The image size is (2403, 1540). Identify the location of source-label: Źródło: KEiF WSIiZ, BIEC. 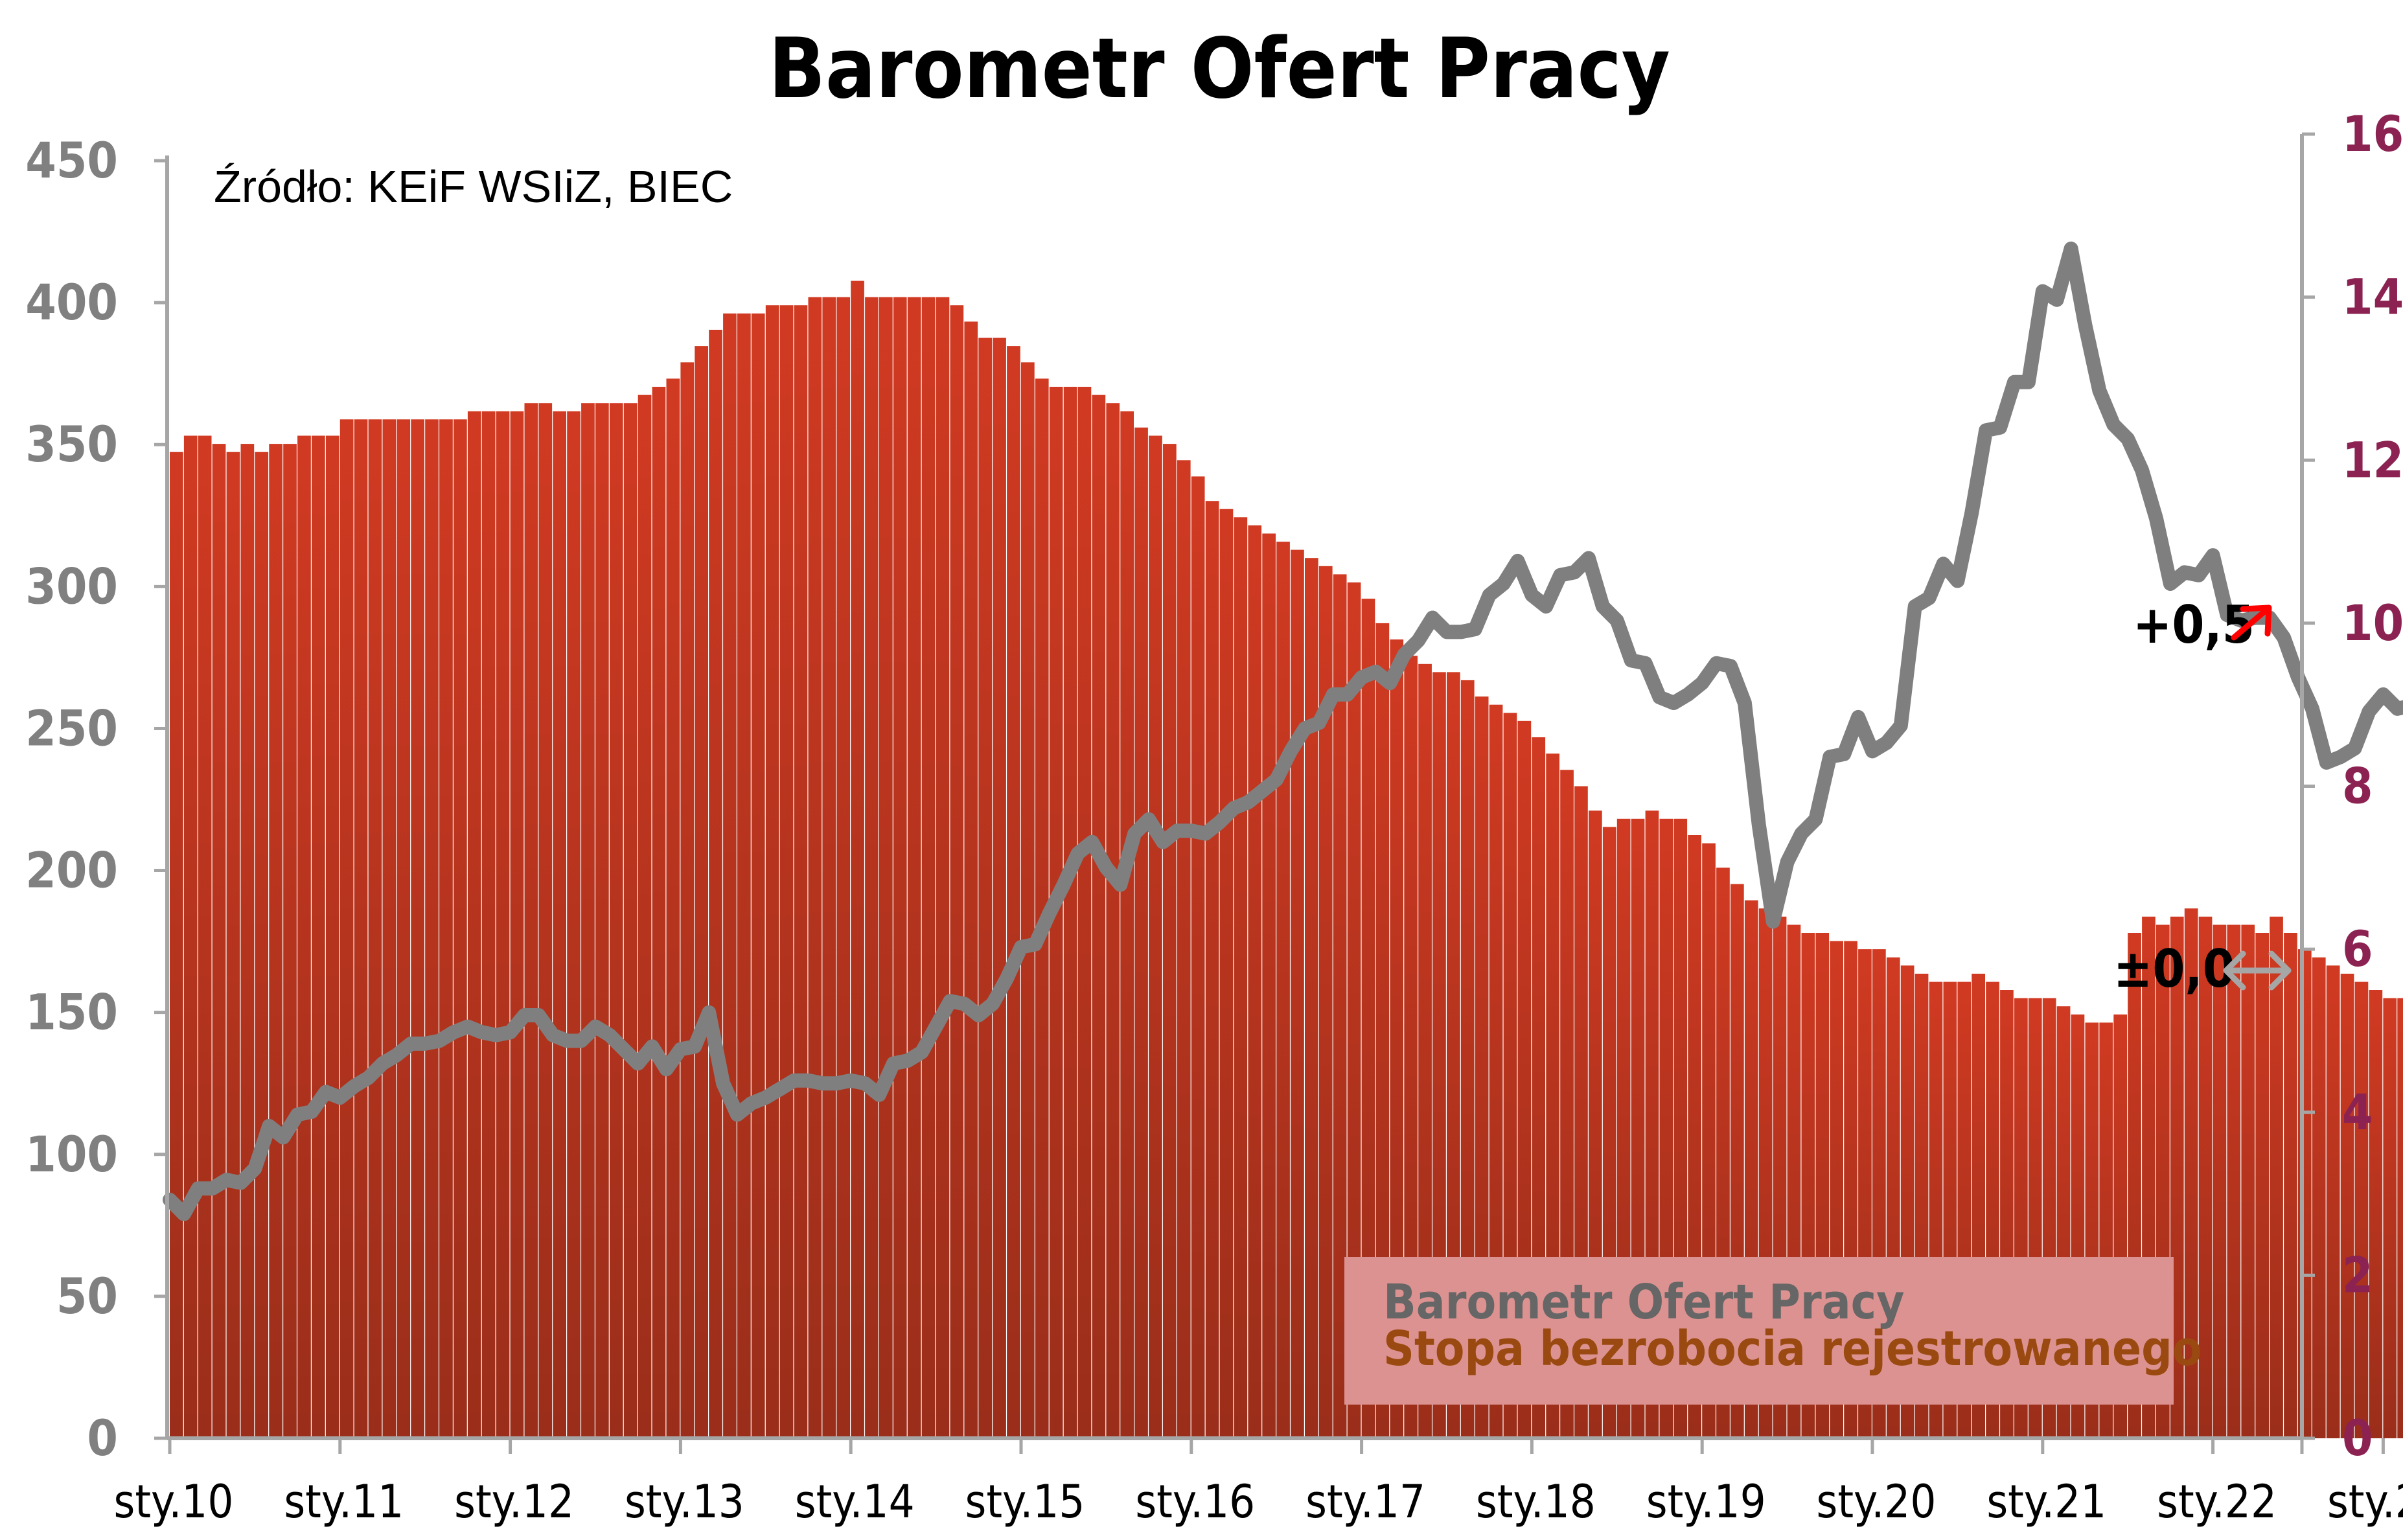
(473, 186).